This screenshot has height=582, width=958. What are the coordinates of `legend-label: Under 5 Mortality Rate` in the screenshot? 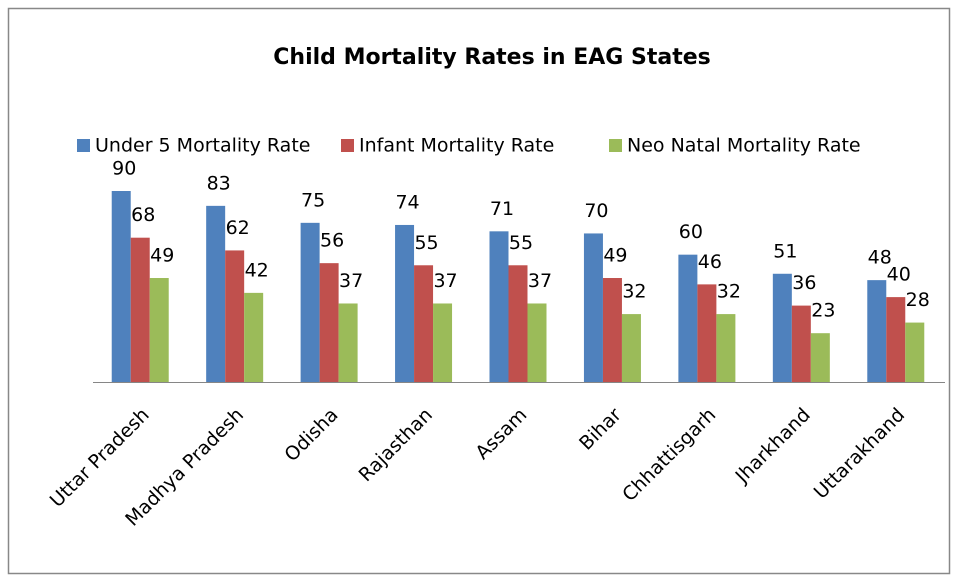 It's located at (202, 146).